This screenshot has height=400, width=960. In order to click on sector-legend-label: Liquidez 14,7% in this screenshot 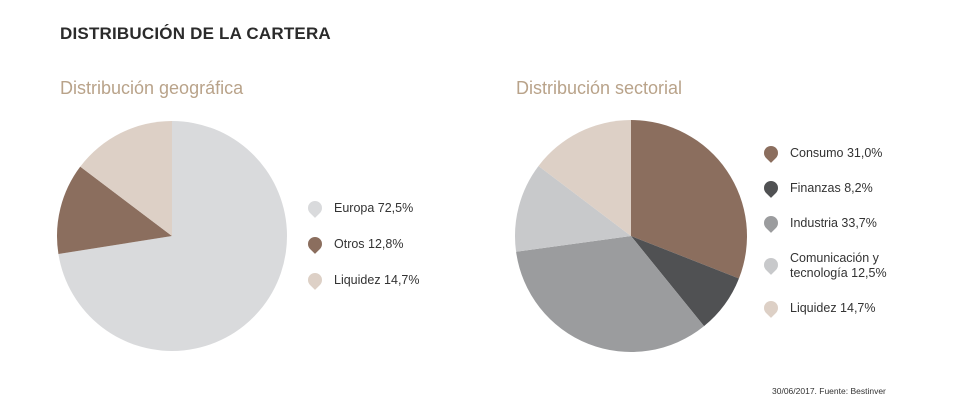, I will do `click(833, 308)`.